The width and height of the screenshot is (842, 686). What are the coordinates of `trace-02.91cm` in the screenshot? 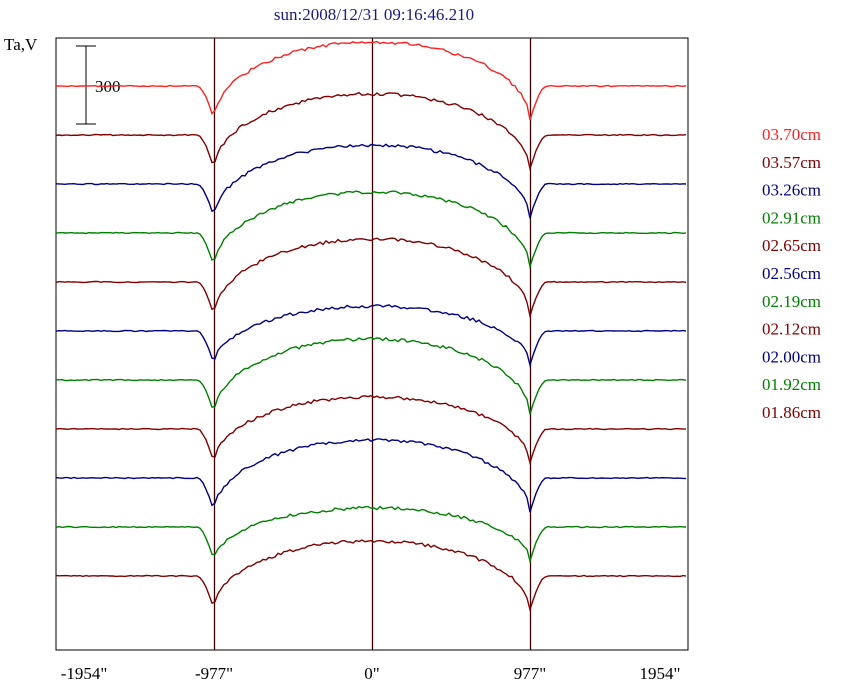 It's located at (371, 230).